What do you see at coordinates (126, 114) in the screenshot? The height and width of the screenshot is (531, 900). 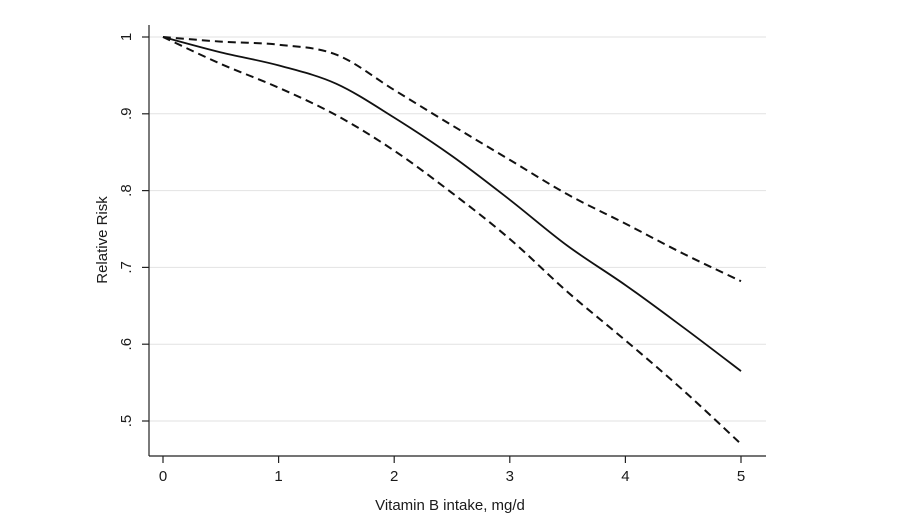 I see `y-tick-label: .9` at bounding box center [126, 114].